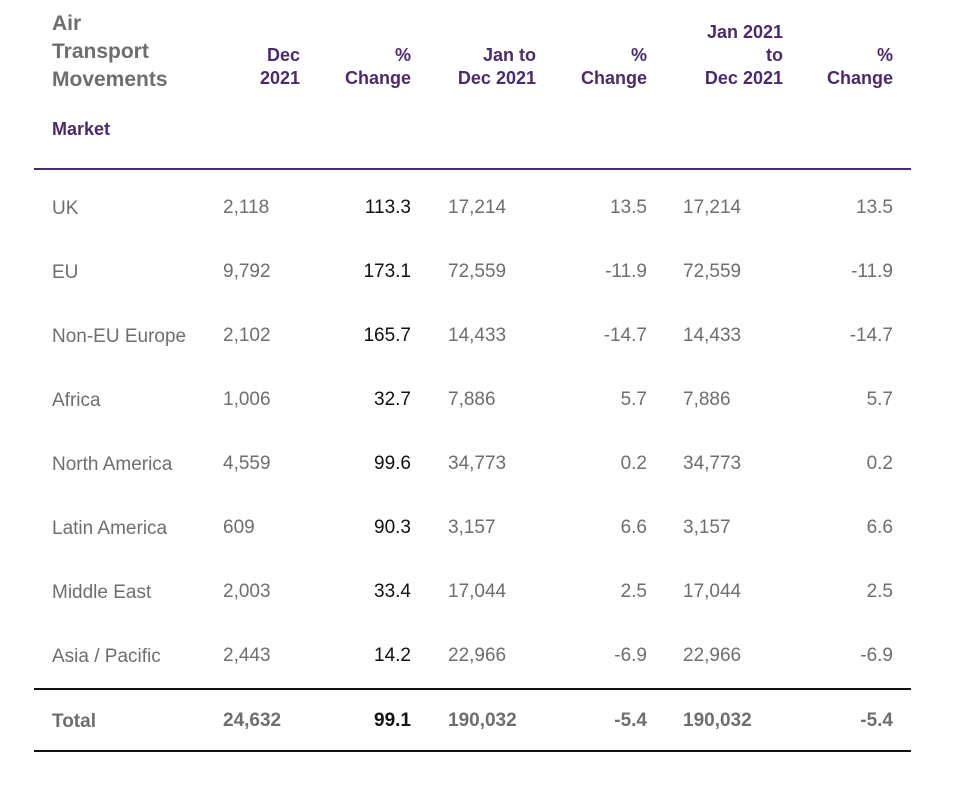 The height and width of the screenshot is (795, 961). Describe the element at coordinates (744, 32) in the screenshot. I see `column-header-line: Jan 2021` at that location.